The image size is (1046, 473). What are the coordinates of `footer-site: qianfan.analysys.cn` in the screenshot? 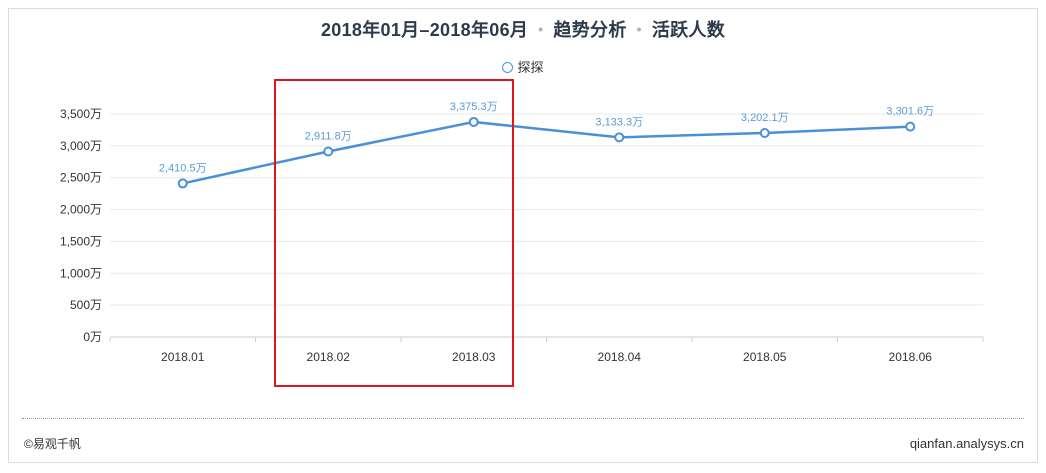 It's located at (966, 443).